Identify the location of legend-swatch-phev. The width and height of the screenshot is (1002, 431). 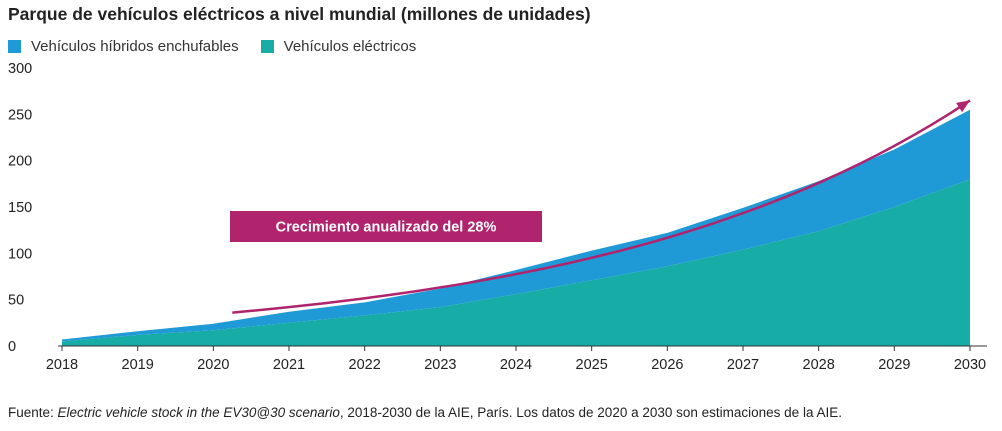
(14, 46).